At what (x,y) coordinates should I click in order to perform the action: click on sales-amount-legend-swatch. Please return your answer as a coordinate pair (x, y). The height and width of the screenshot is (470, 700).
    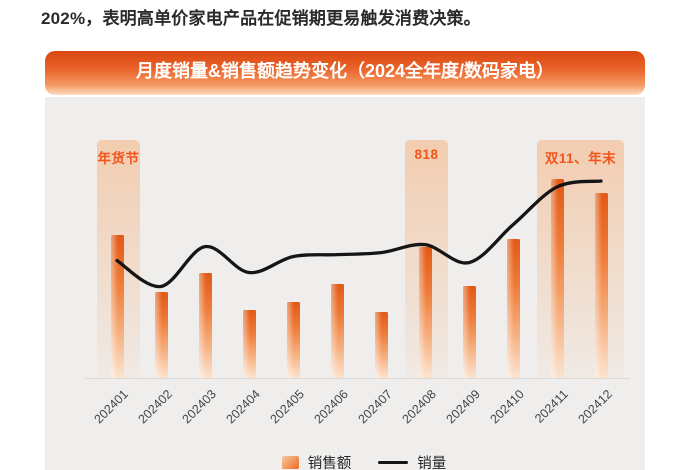
    Looking at the image, I should click on (290, 462).